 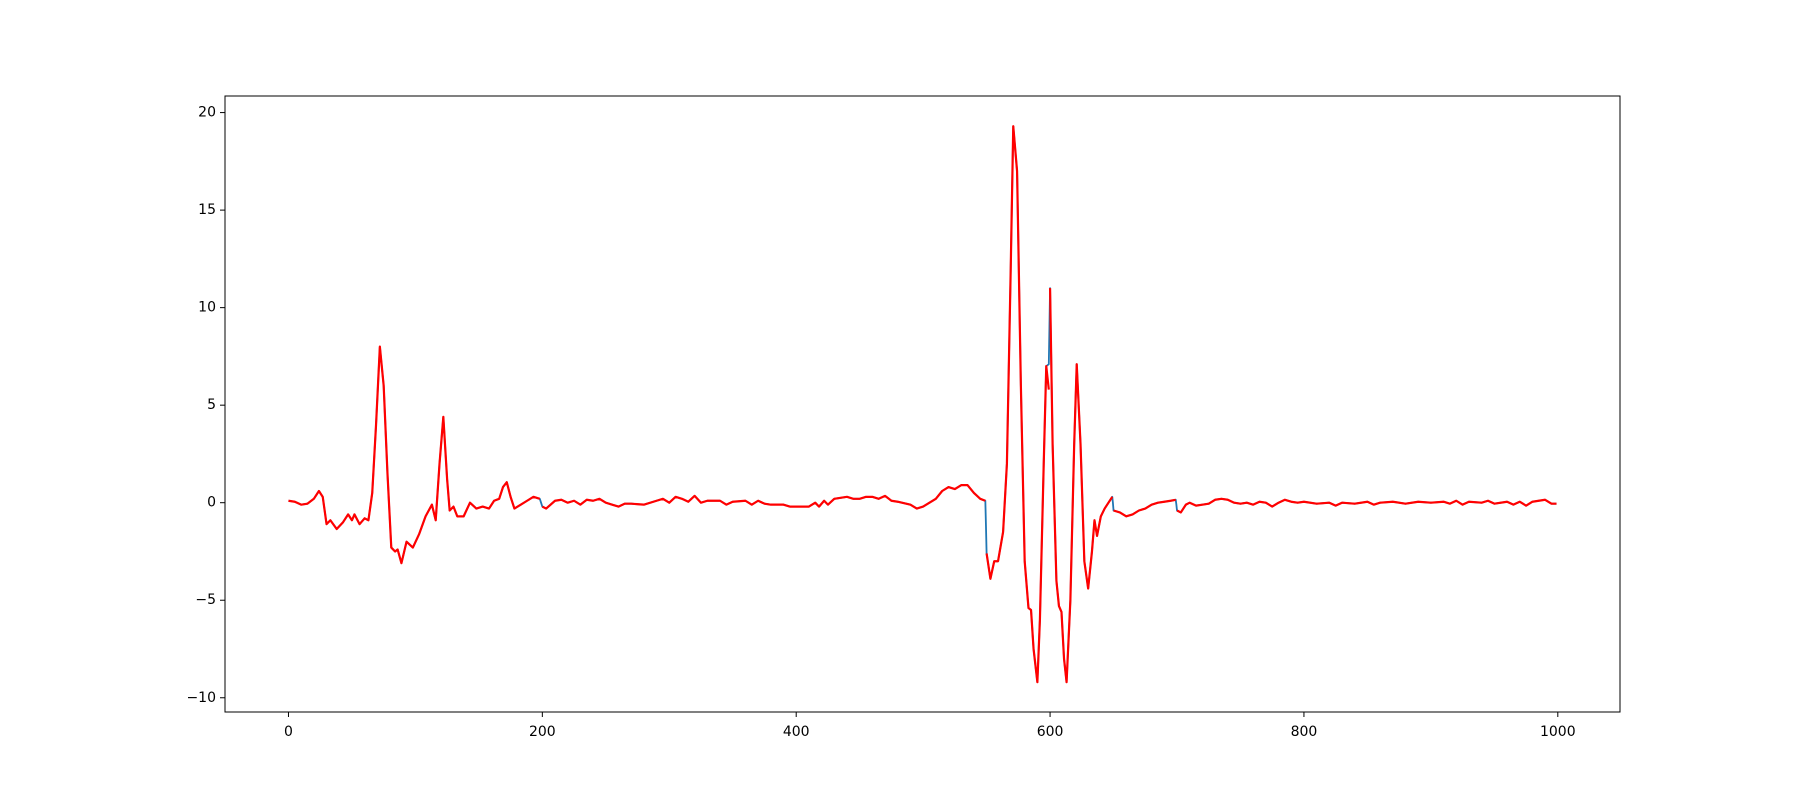 What do you see at coordinates (207, 113) in the screenshot?
I see `y-tick-label: 20` at bounding box center [207, 113].